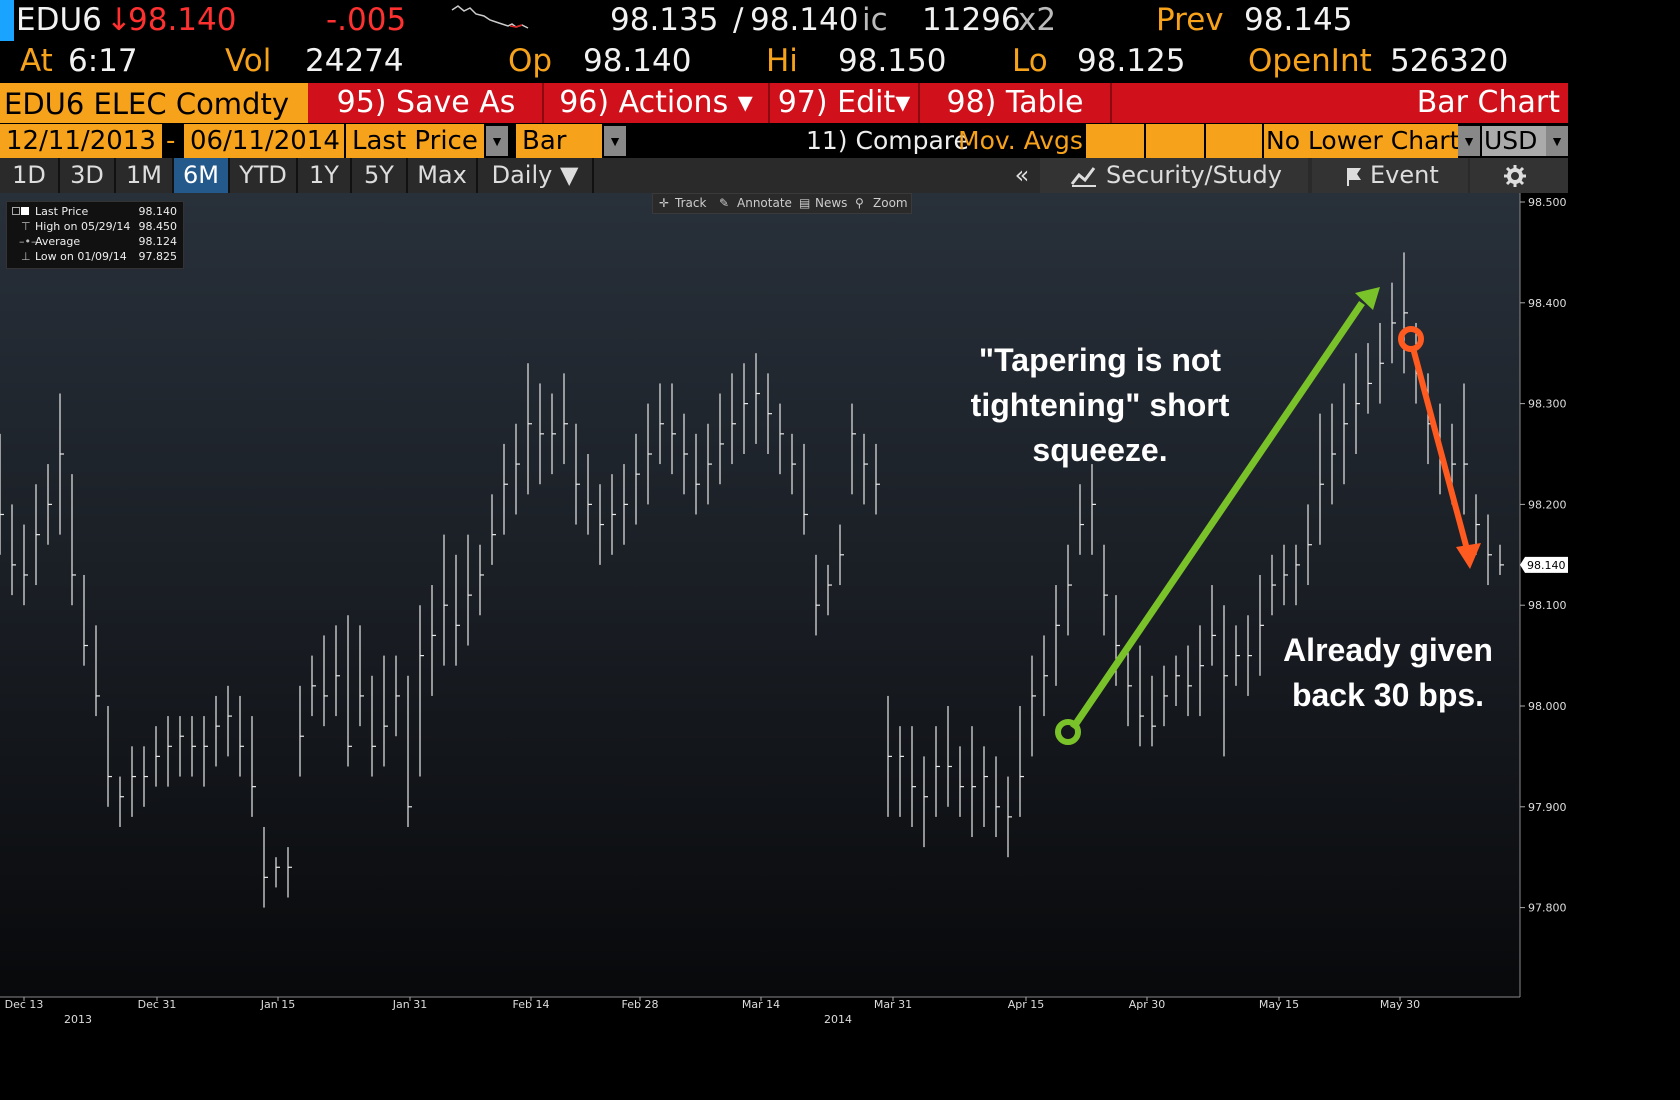 Image resolution: width=1680 pixels, height=1100 pixels. What do you see at coordinates (738, 20) in the screenshot?
I see `bid-ask-slash: /` at bounding box center [738, 20].